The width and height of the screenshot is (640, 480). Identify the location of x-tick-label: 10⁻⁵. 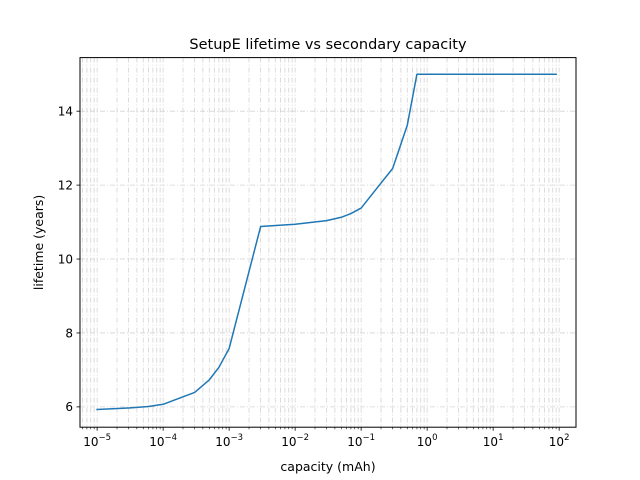
(97, 441).